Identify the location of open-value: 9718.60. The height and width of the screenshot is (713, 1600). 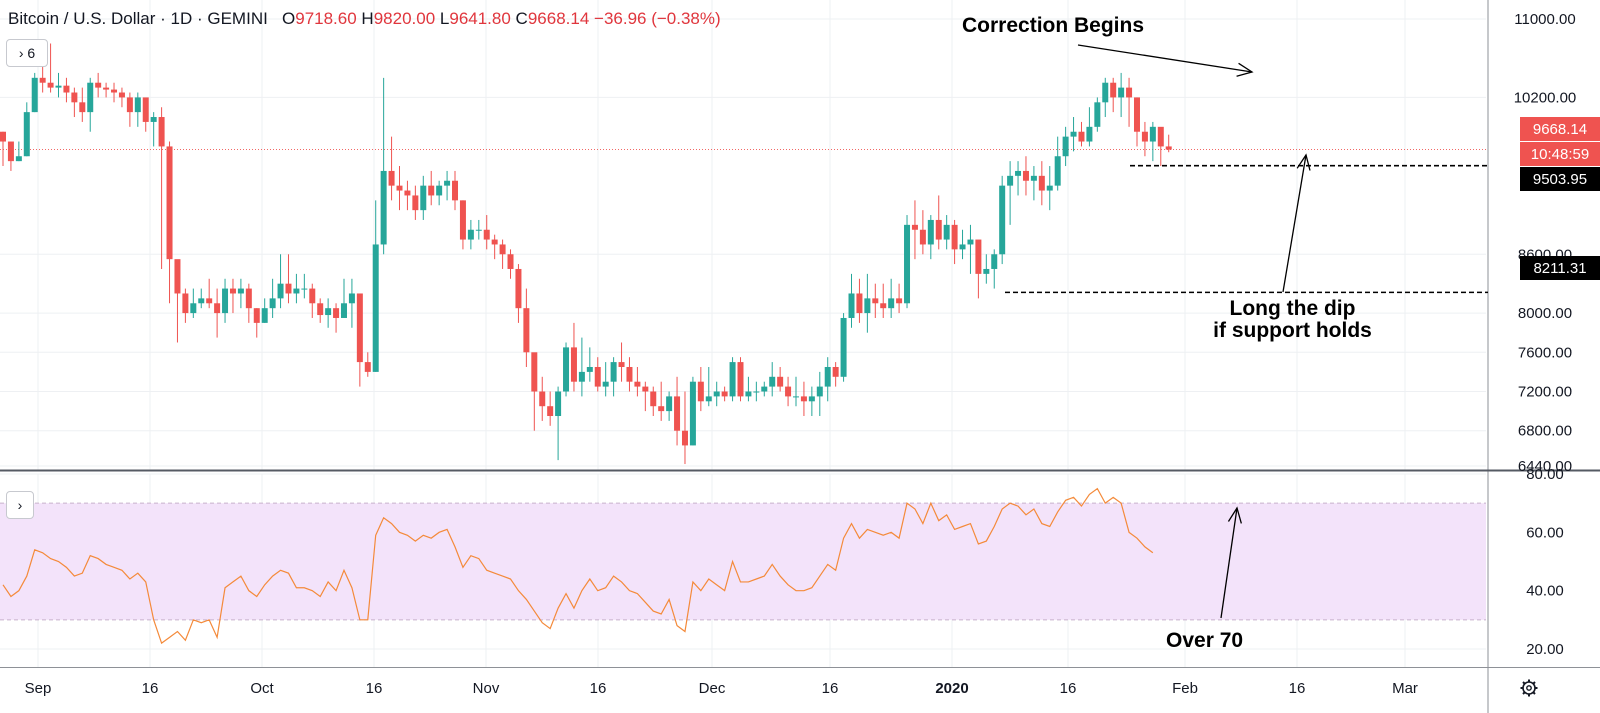
(326, 18).